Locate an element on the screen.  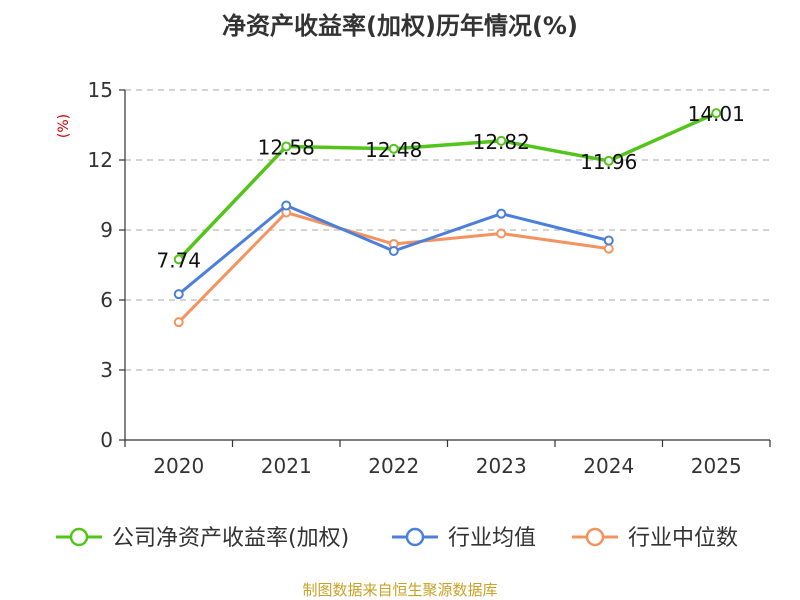
chart-title: 净资产收益率(加权)历年情况(%) is located at coordinates (400, 26).